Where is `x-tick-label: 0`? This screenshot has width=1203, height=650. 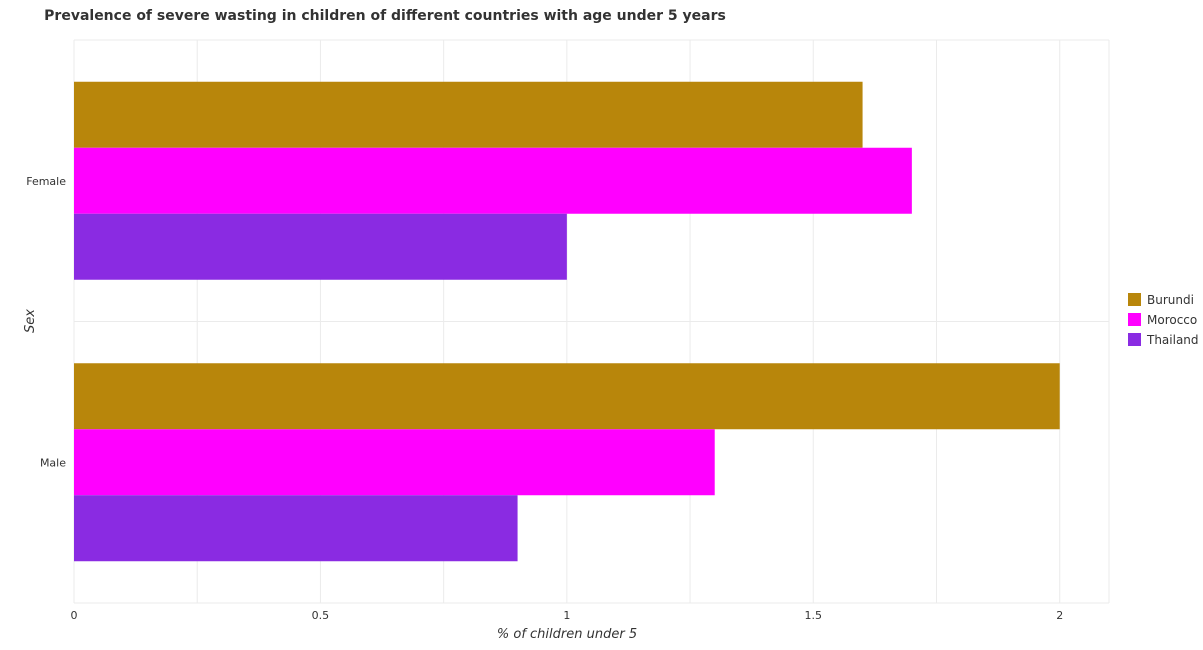
x-tick-label: 0 is located at coordinates (74, 615).